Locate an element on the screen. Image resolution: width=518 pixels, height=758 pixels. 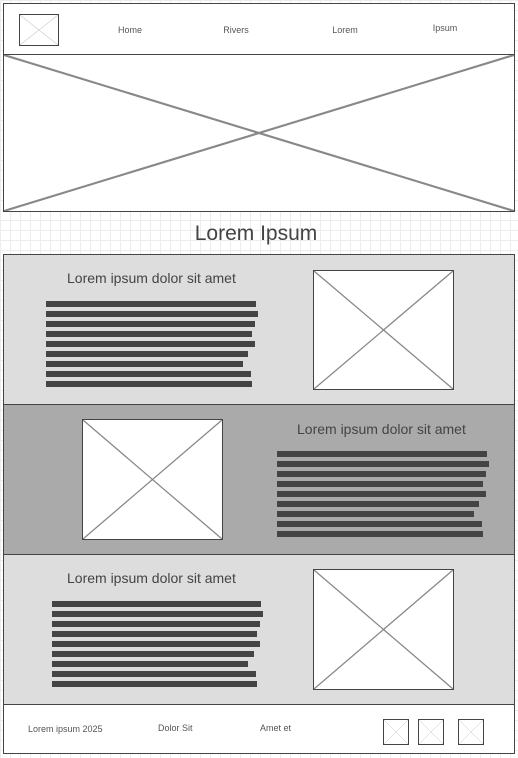
nav-home: Home is located at coordinates (129, 30).